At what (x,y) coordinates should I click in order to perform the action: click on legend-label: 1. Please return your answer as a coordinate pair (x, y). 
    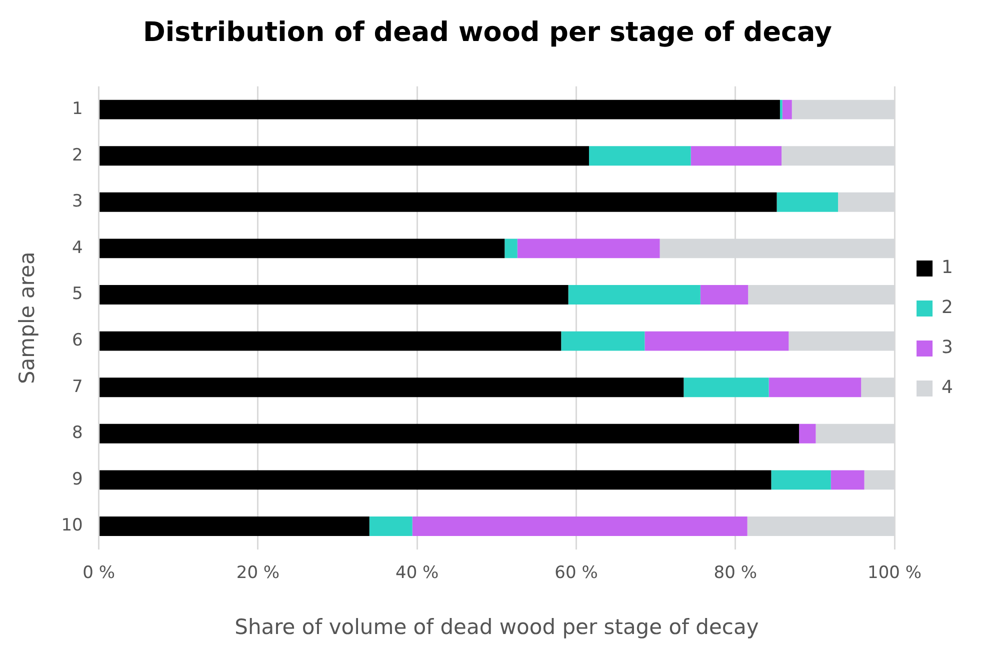
    Looking at the image, I should click on (947, 267).